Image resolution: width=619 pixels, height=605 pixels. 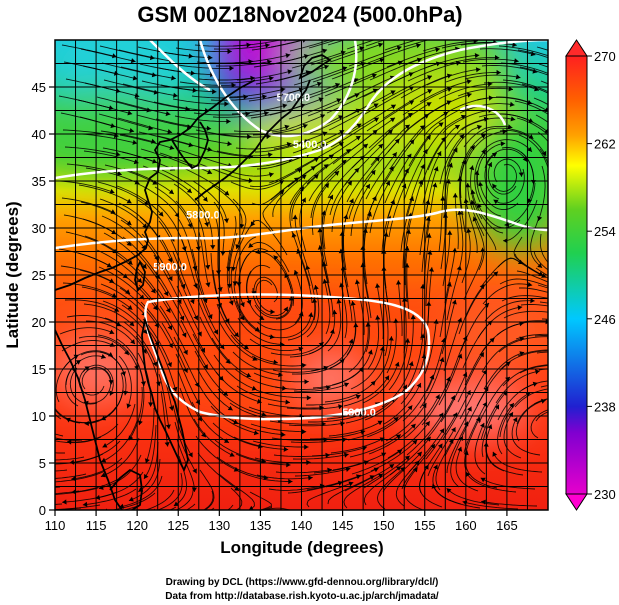 I want to click on colorbar-tick-label: 270, so click(x=605, y=56).